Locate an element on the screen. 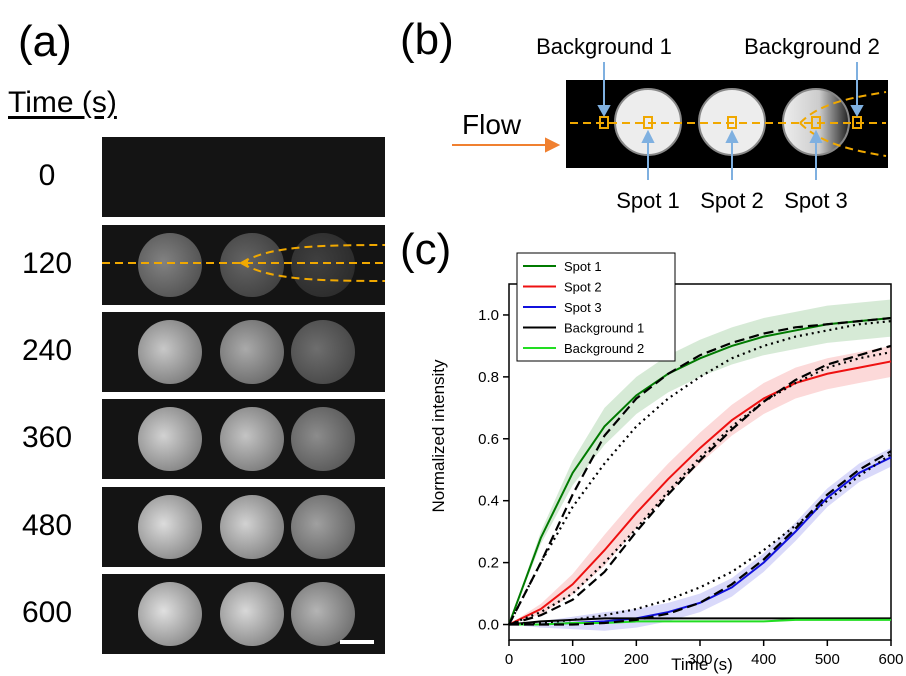 This screenshot has height=676, width=906. spot-3-label: Spot 3 is located at coordinates (816, 200).